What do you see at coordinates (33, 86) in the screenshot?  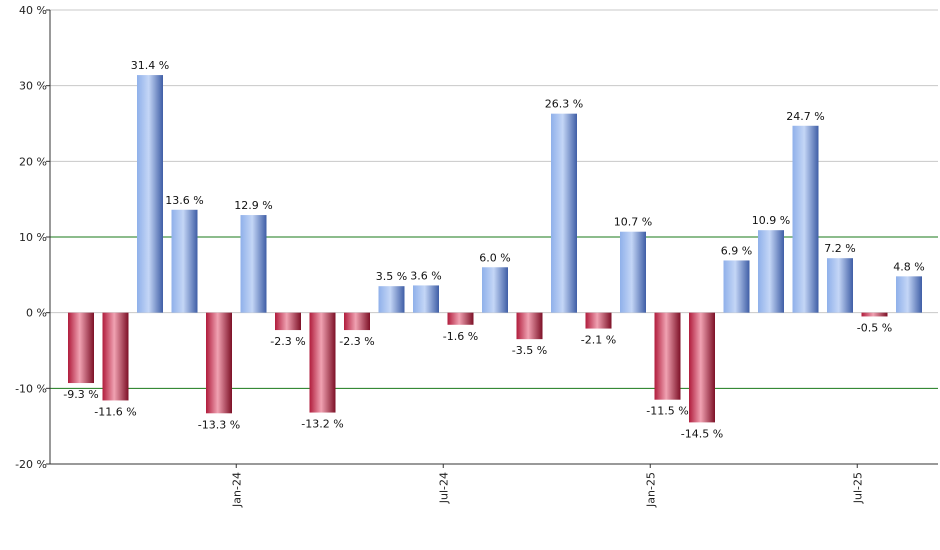 I see `y-tick-label: 30 %` at bounding box center [33, 86].